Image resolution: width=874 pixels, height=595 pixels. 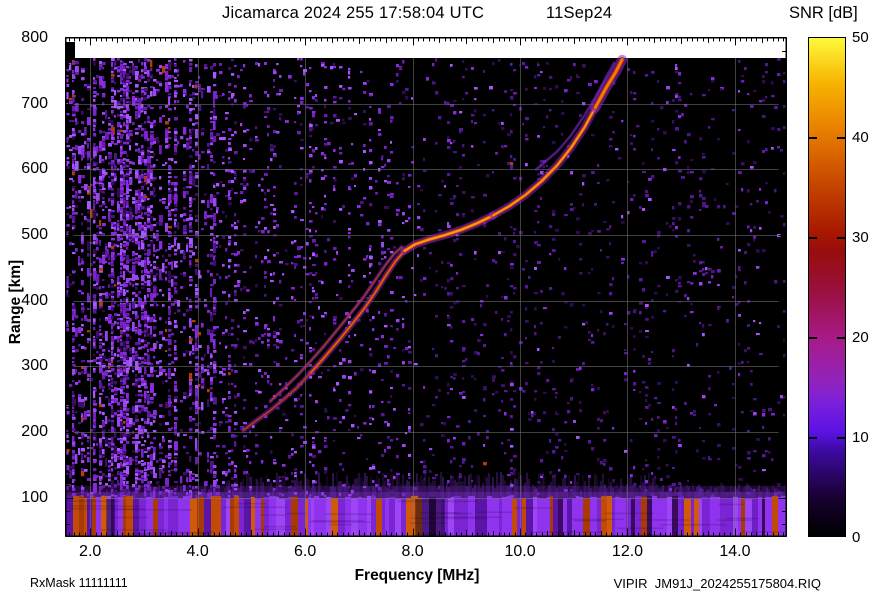 What do you see at coordinates (197, 551) in the screenshot?
I see `x-tick-label: 4.0` at bounding box center [197, 551].